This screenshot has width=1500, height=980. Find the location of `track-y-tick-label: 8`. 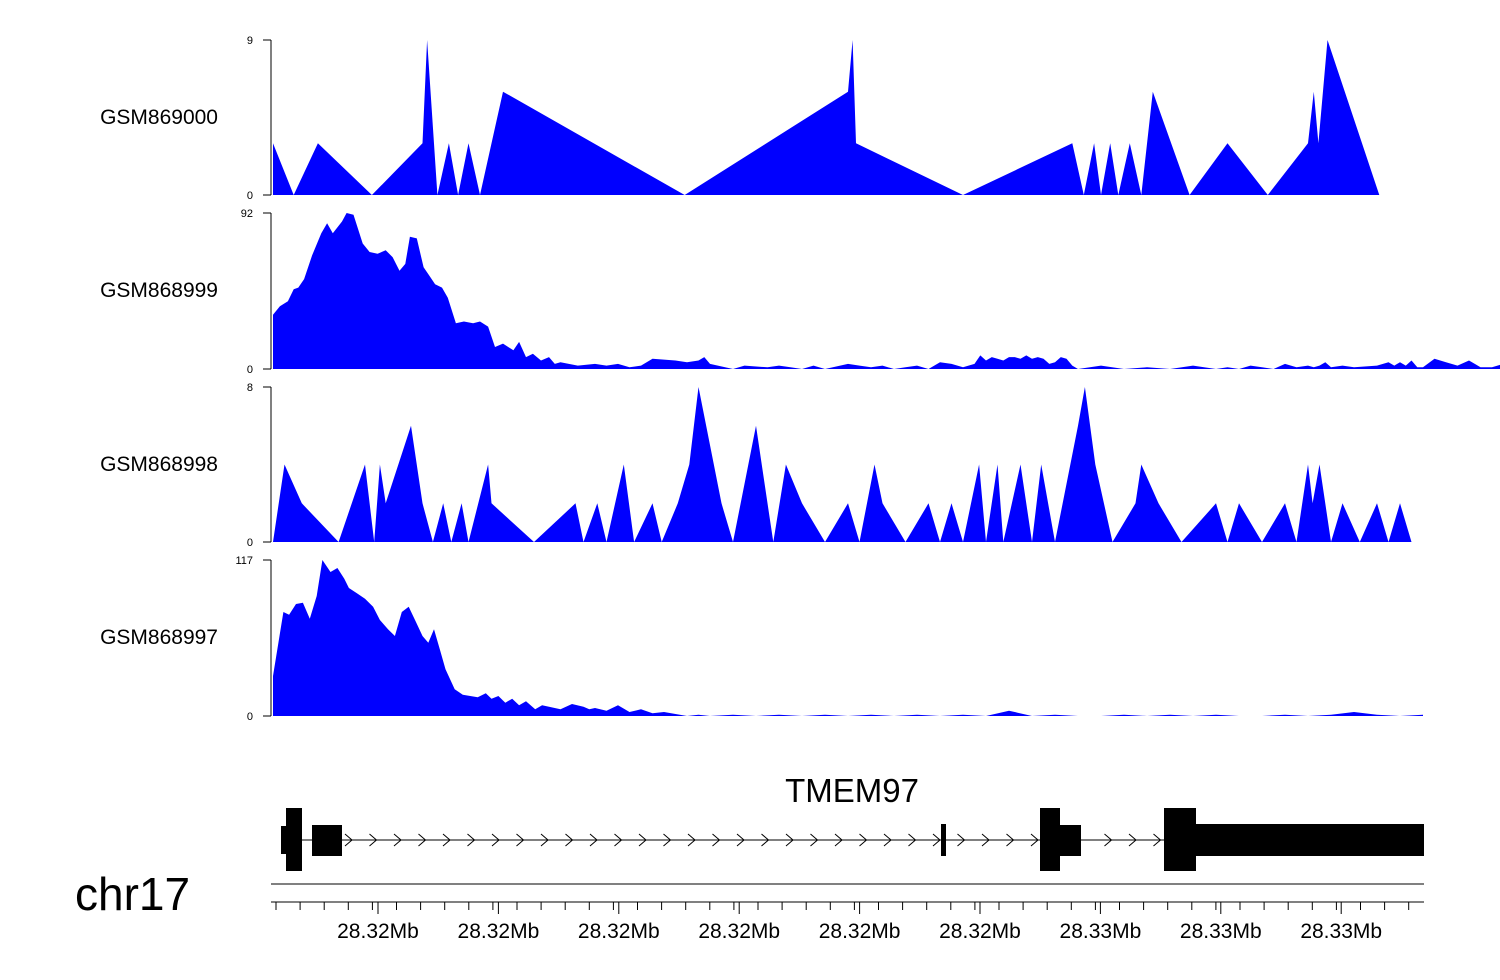

track-y-tick-label: 8 is located at coordinates (250, 388).